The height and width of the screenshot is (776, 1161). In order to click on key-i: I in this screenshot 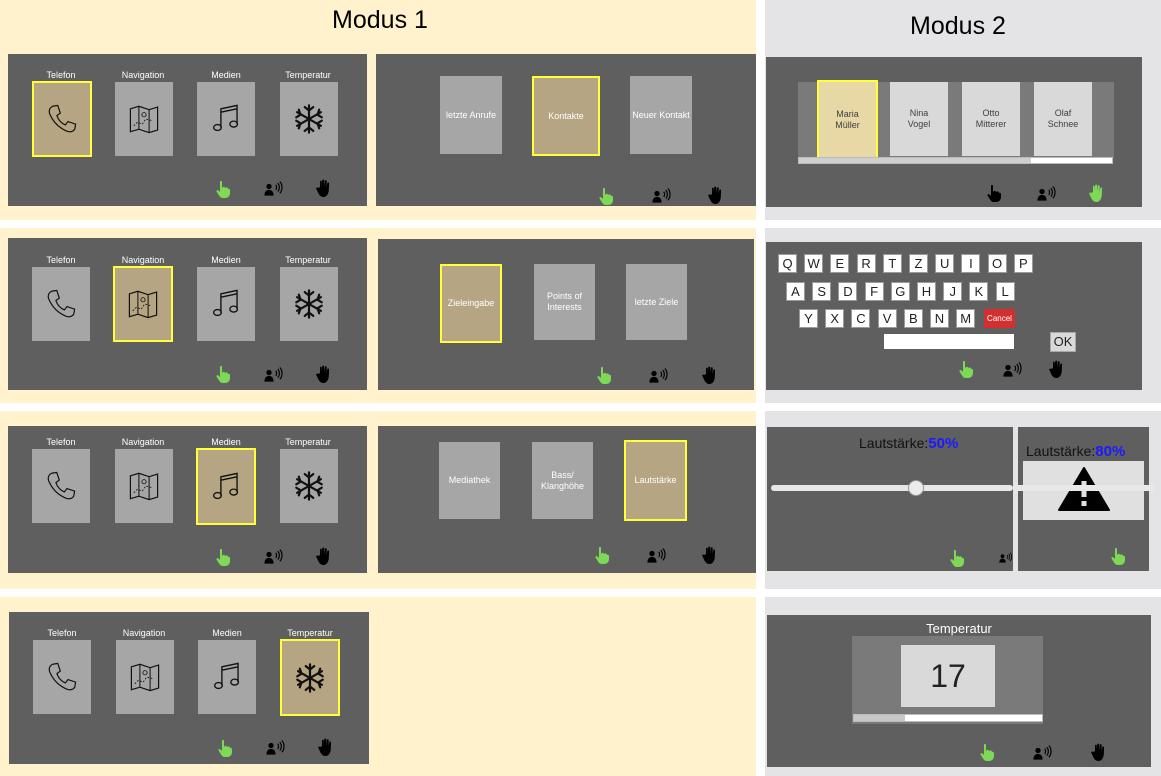, I will do `click(971, 263)`.